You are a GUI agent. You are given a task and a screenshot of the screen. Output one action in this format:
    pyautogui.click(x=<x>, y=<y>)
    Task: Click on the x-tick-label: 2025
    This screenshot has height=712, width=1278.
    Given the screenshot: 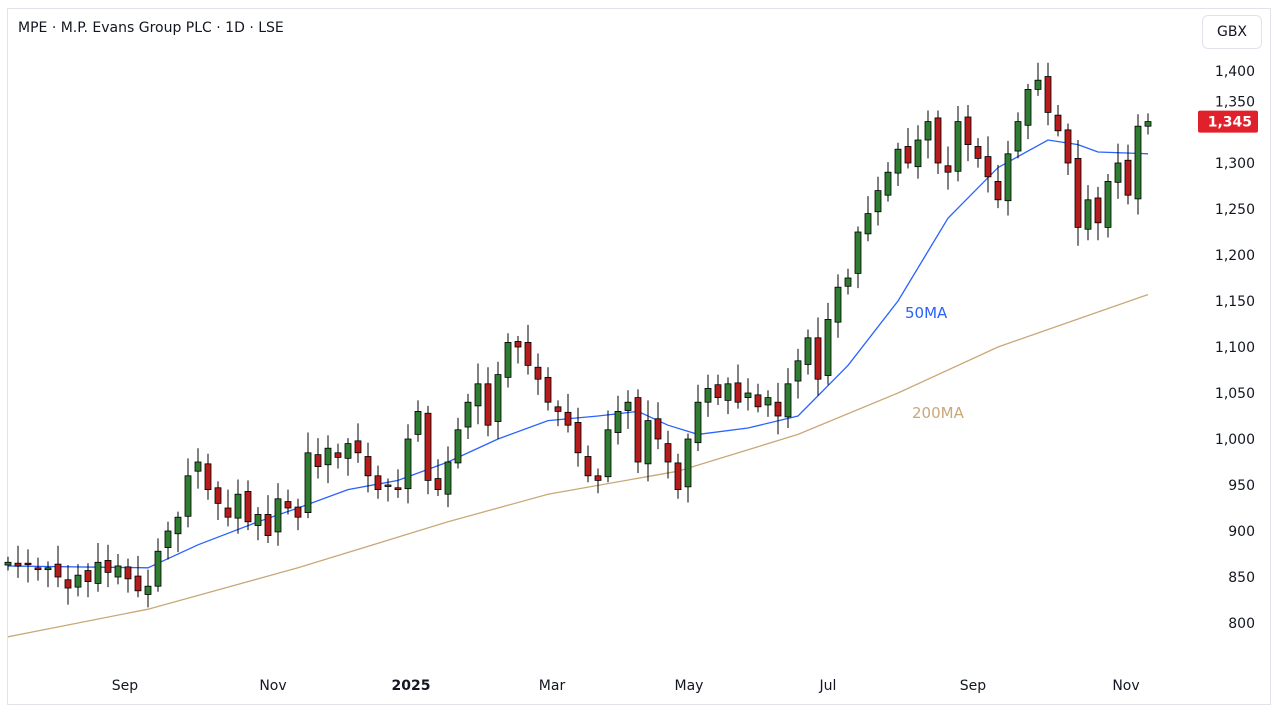 What is the action you would take?
    pyautogui.click(x=411, y=686)
    